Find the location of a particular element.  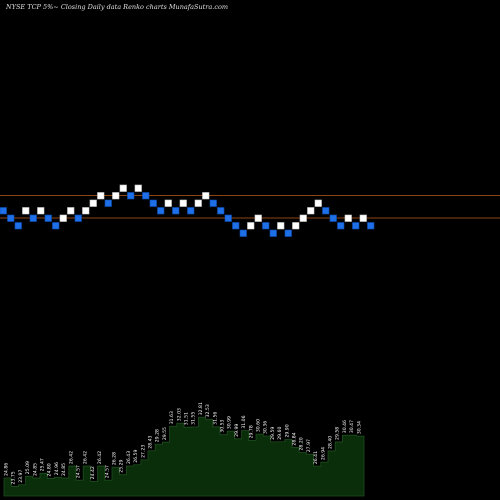

volume-label: 30.99 is located at coordinates (230, 422).